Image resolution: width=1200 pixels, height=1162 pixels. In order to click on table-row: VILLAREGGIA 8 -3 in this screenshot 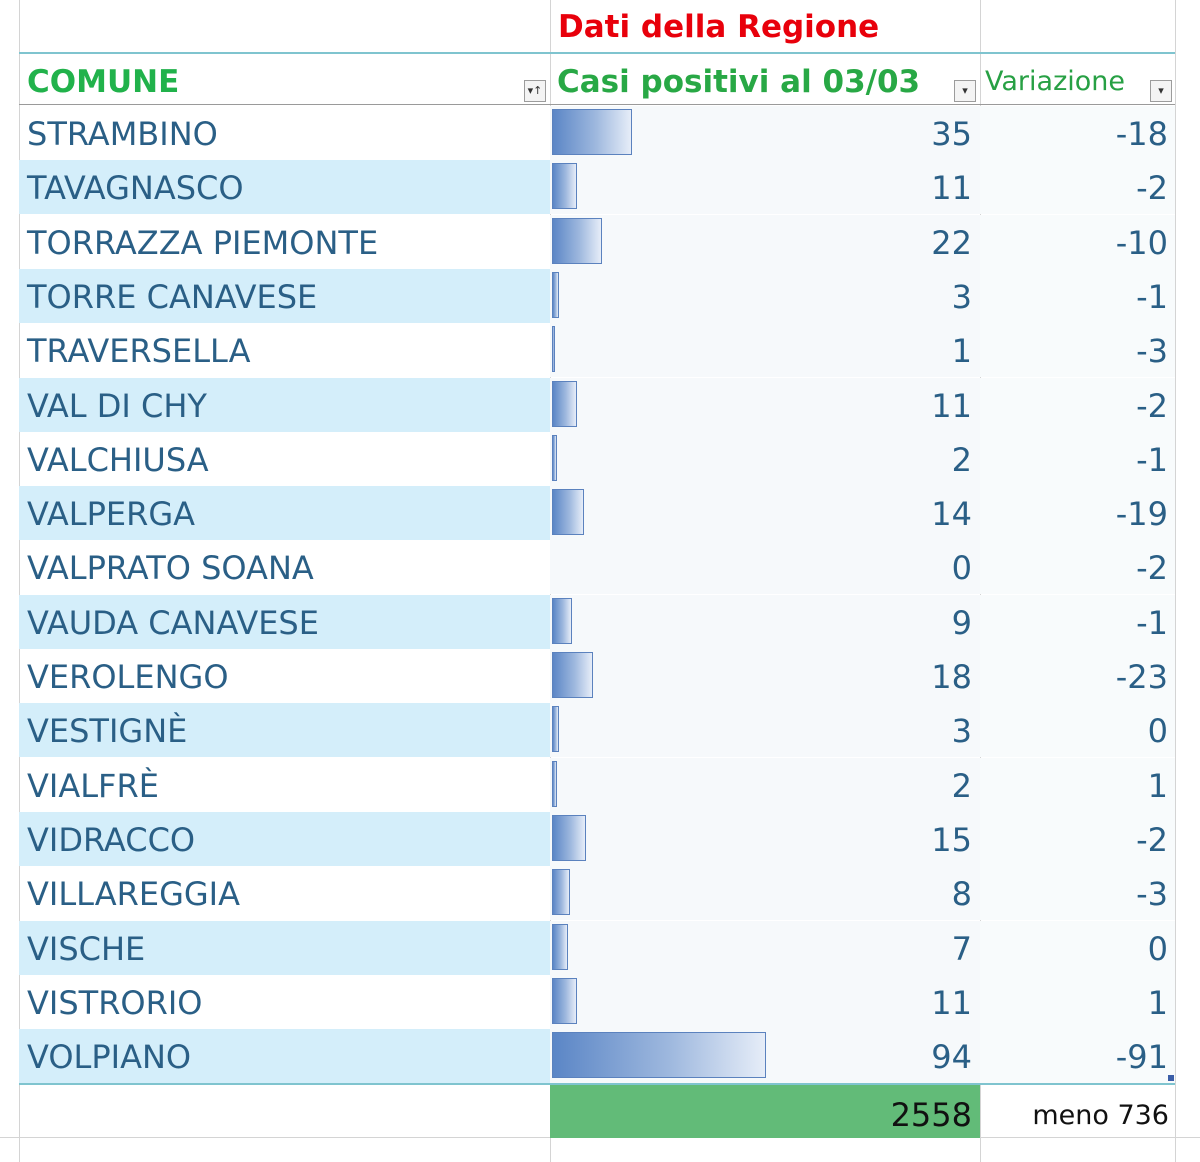, I will do `click(597, 893)`.